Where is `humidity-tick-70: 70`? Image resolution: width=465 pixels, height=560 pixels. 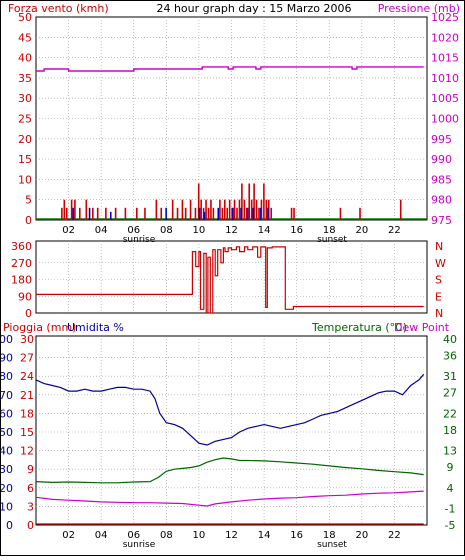
humidity-tick-70: 70 is located at coordinates (7, 395).